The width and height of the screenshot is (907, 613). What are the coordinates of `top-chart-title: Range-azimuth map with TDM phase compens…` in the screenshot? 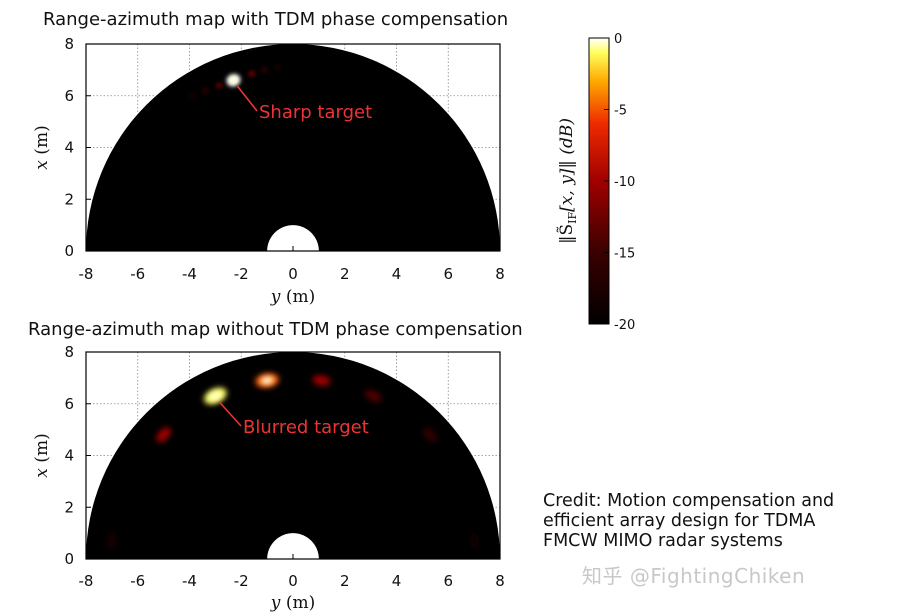 It's located at (276, 19).